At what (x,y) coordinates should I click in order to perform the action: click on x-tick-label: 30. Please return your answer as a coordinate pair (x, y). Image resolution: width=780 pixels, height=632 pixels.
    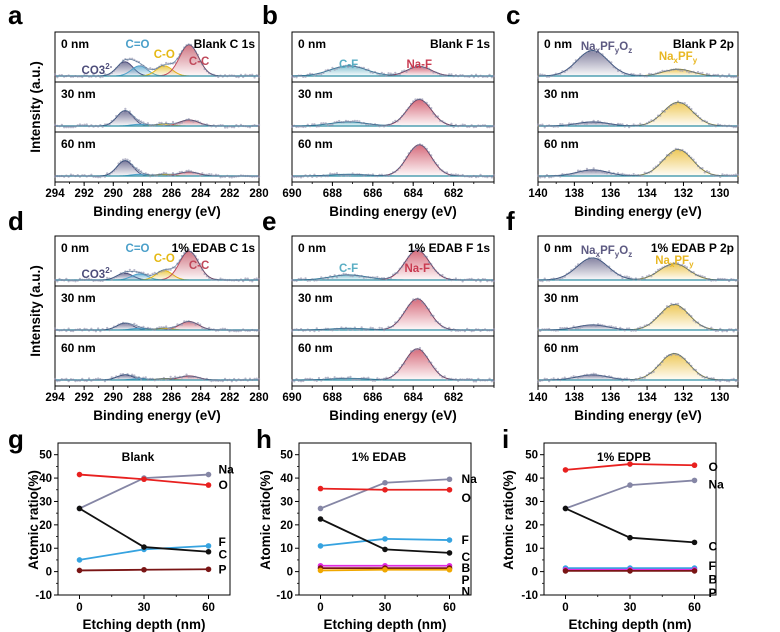
    Looking at the image, I should click on (385, 608).